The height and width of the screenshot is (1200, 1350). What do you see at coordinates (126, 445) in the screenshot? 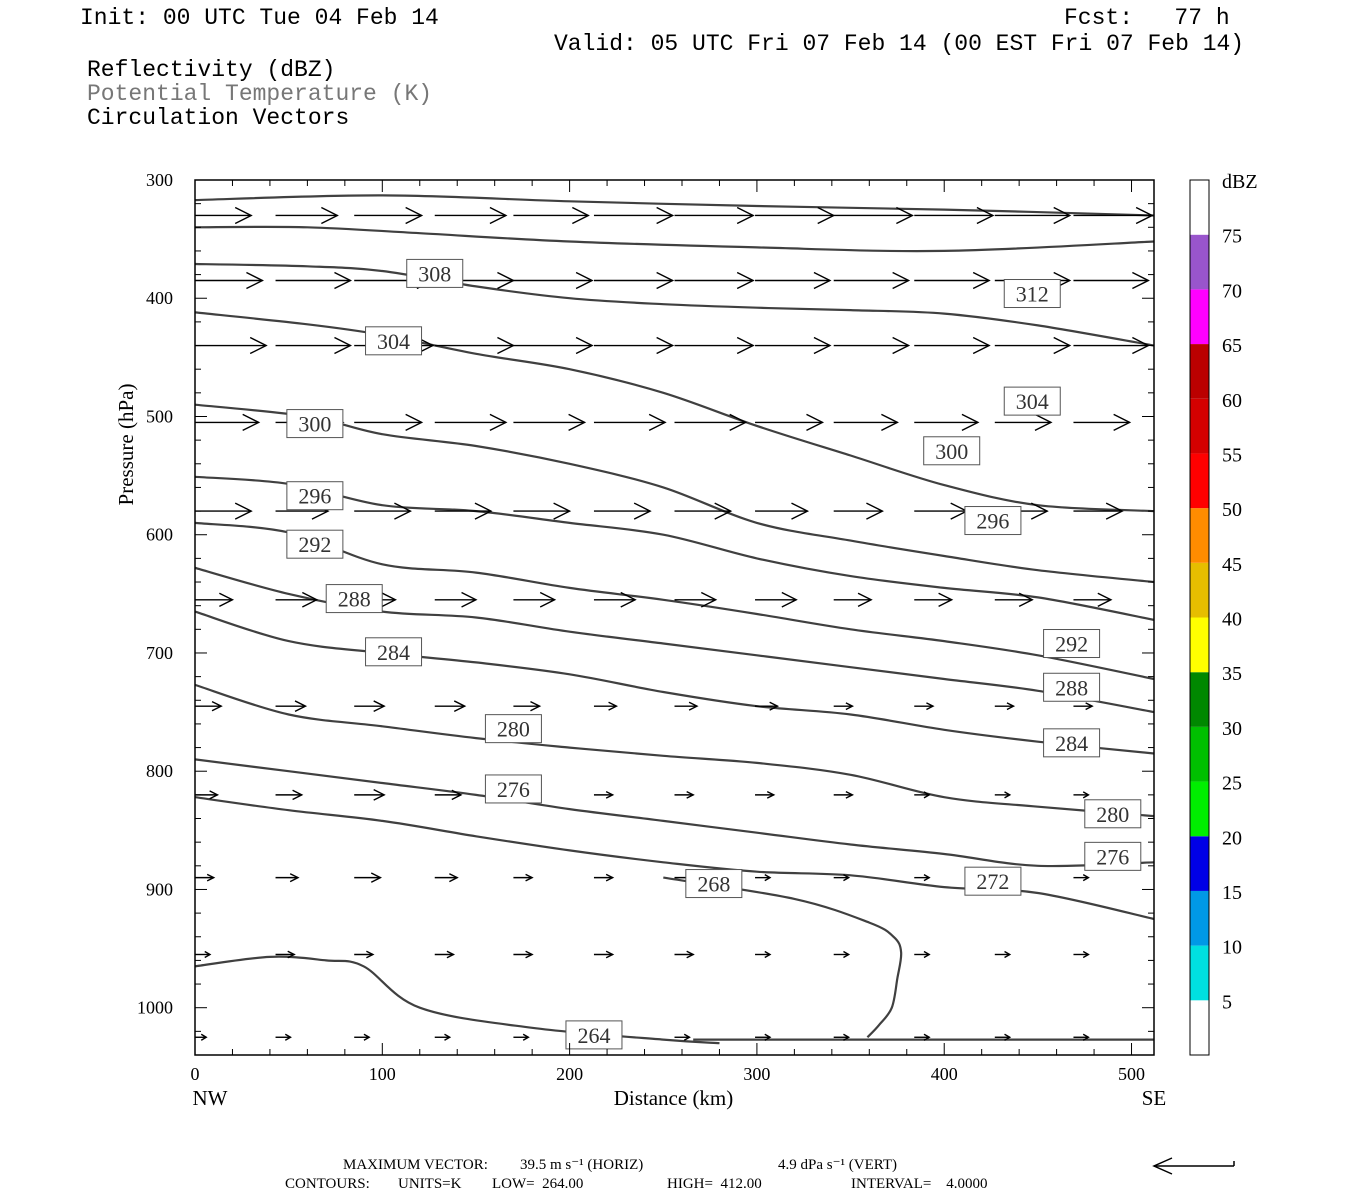
I see `y-axis-title: Pressure (hPa)` at bounding box center [126, 445].